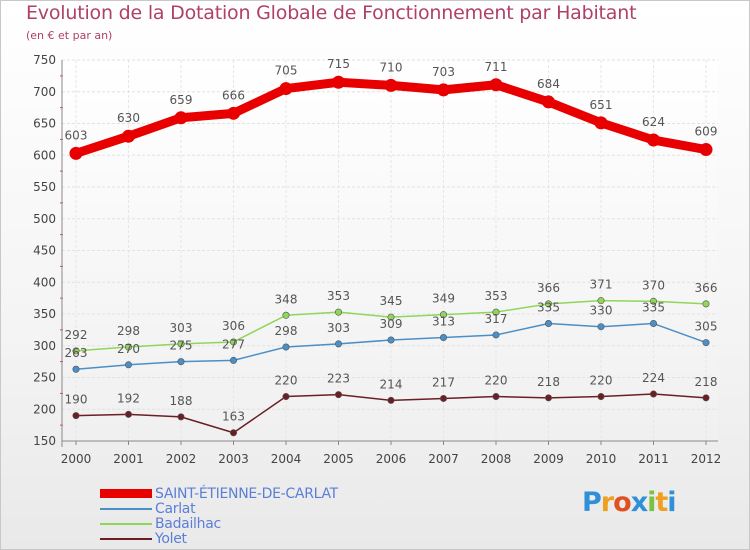  Describe the element at coordinates (286, 331) in the screenshot. I see `data-label-carlat: 298` at that location.